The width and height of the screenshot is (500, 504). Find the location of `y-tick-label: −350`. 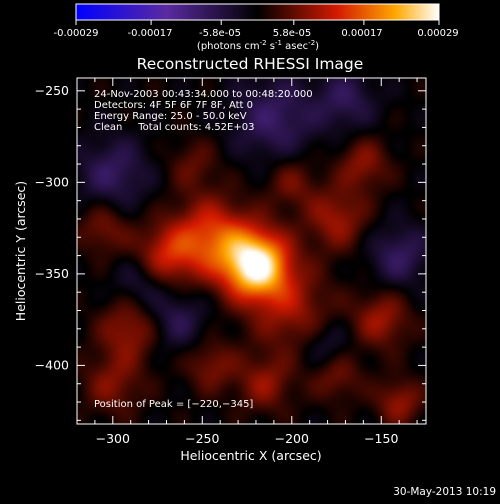

y-tick-label: −350 is located at coordinates (52, 273).